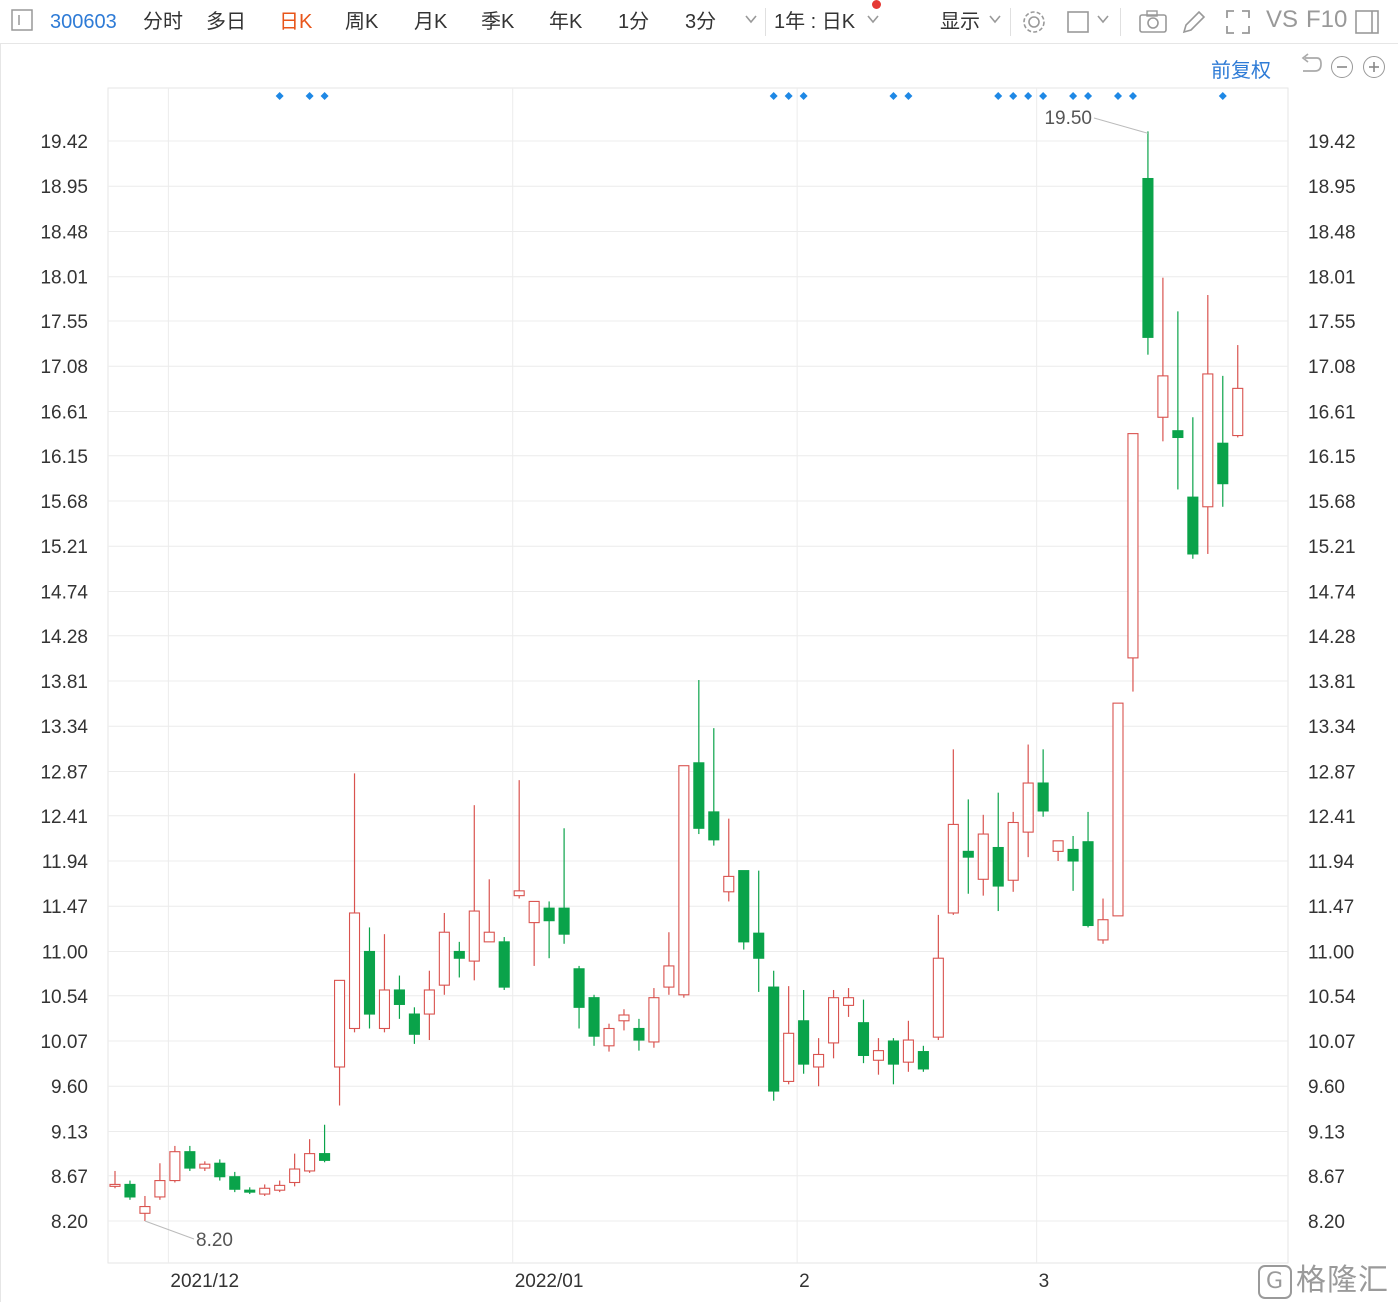  I want to click on x-tick-label: 2022/01, so click(549, 1281).